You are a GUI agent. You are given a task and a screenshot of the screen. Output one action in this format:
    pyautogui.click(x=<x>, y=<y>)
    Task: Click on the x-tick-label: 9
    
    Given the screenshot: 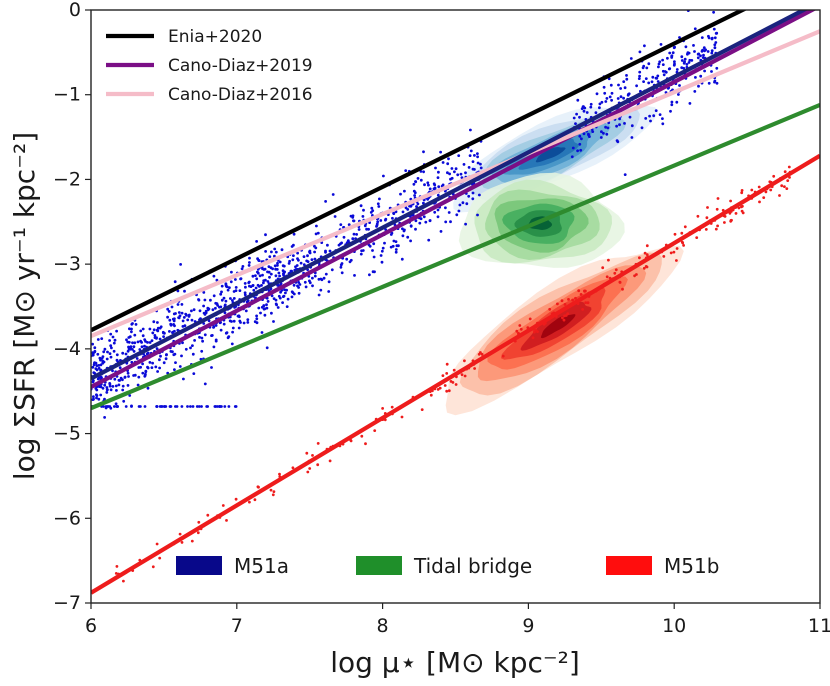 What is the action you would take?
    pyautogui.click(x=528, y=626)
    